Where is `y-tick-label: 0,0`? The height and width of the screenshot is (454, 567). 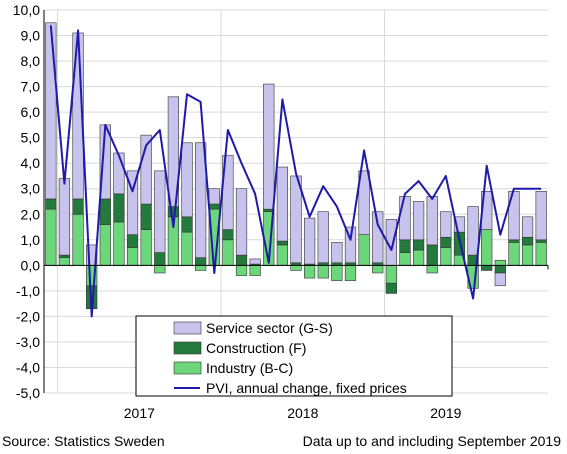 y-tick-label: 0,0 is located at coordinates (31, 265).